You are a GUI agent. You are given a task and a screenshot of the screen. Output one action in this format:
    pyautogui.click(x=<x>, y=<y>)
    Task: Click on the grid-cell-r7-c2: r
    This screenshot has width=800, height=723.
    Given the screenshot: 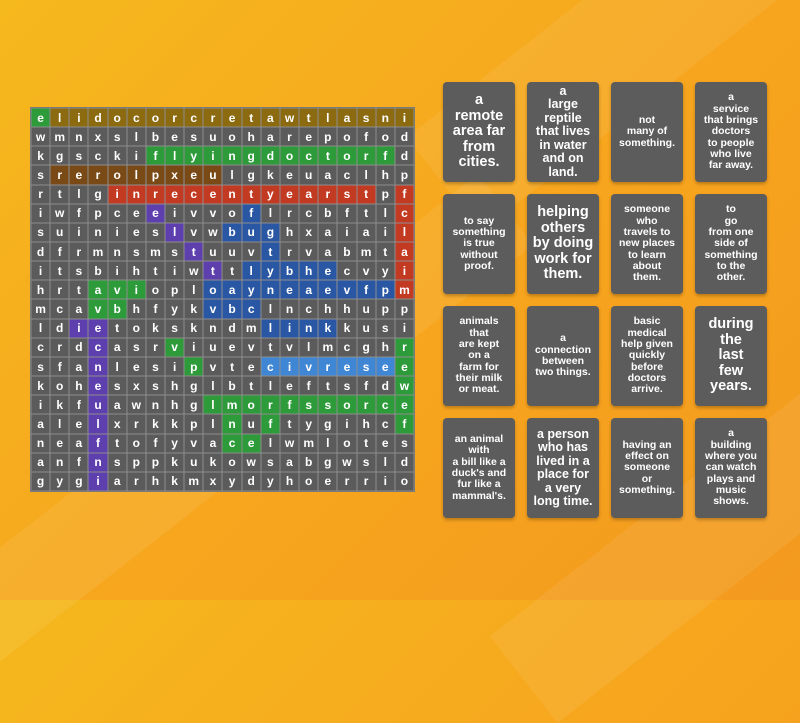 What is the action you would take?
    pyautogui.click(x=79, y=252)
    